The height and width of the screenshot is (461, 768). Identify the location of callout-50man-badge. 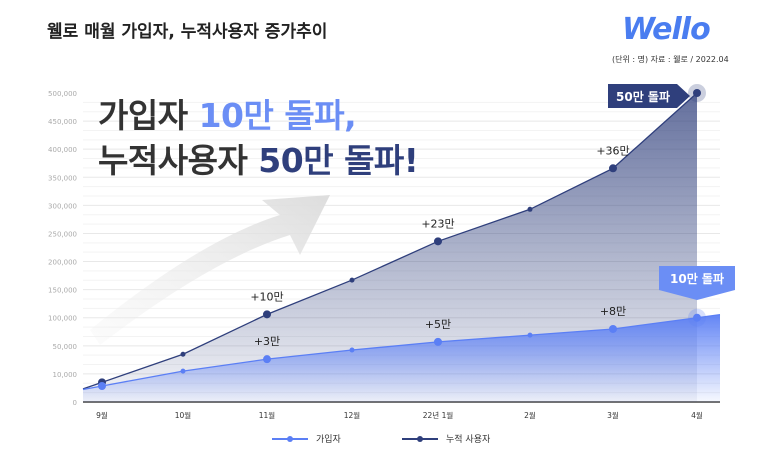
(649, 96).